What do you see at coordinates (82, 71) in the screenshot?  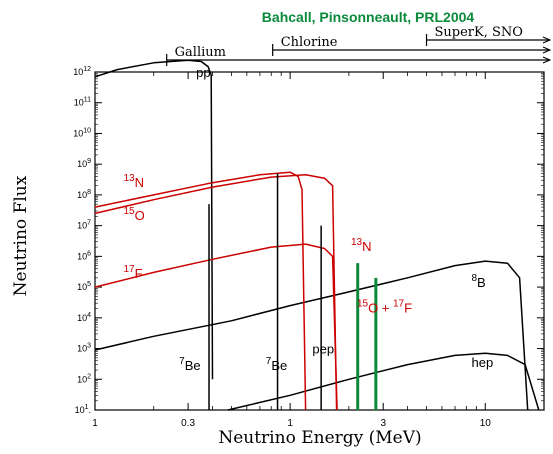 I see `y-tick-label-11: 10¹²` at bounding box center [82, 71].